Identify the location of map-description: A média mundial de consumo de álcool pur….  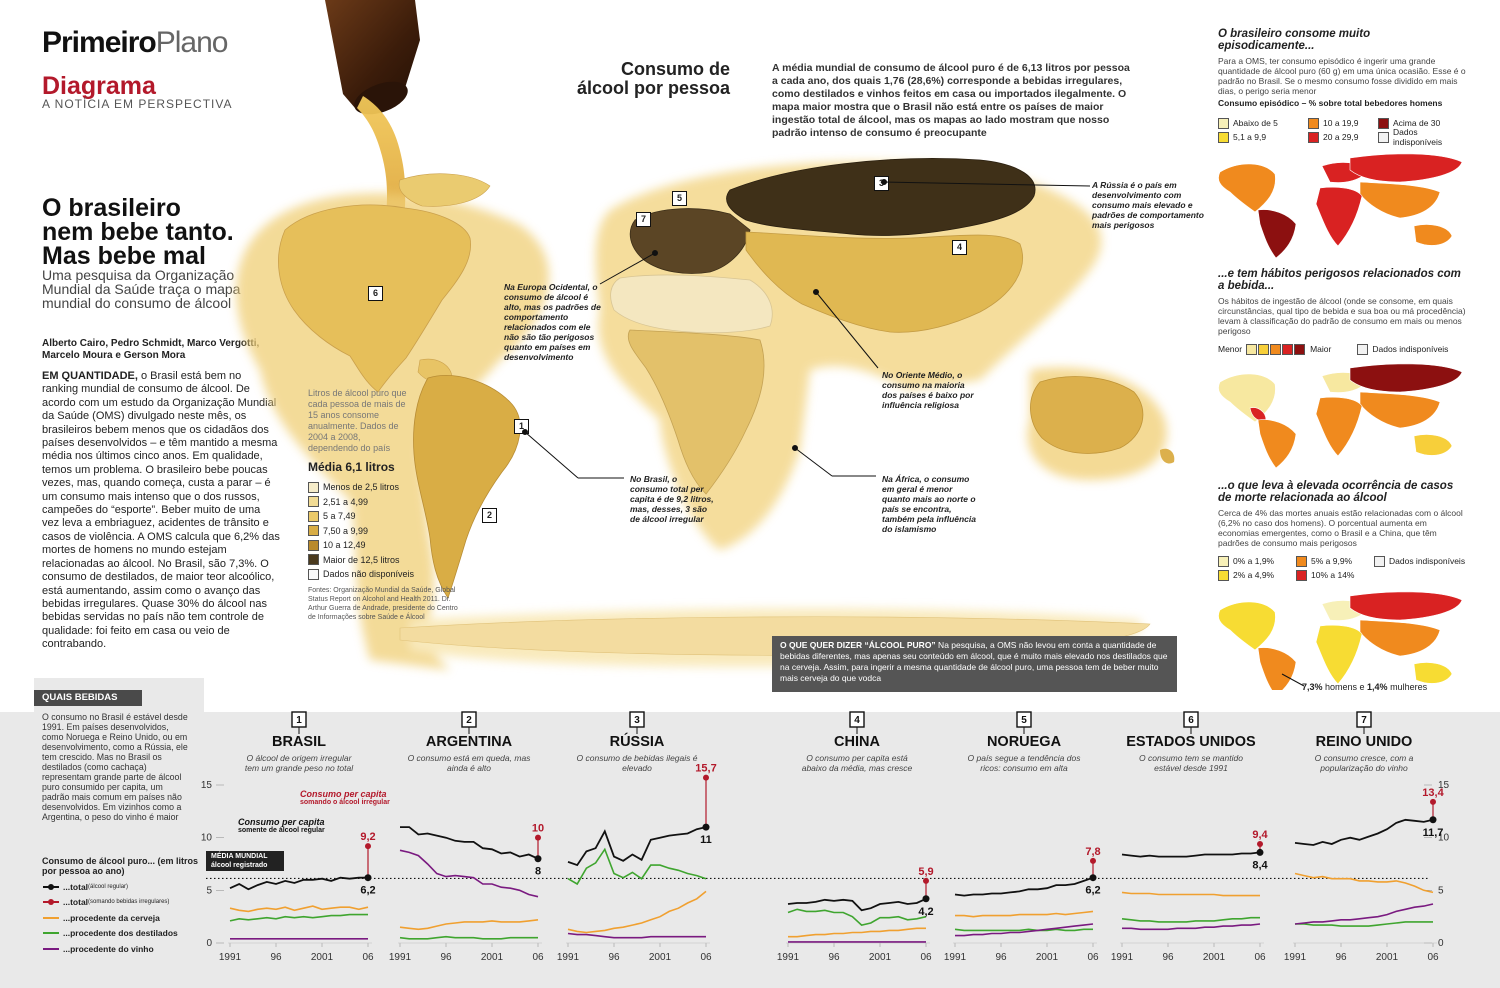
(951, 100).